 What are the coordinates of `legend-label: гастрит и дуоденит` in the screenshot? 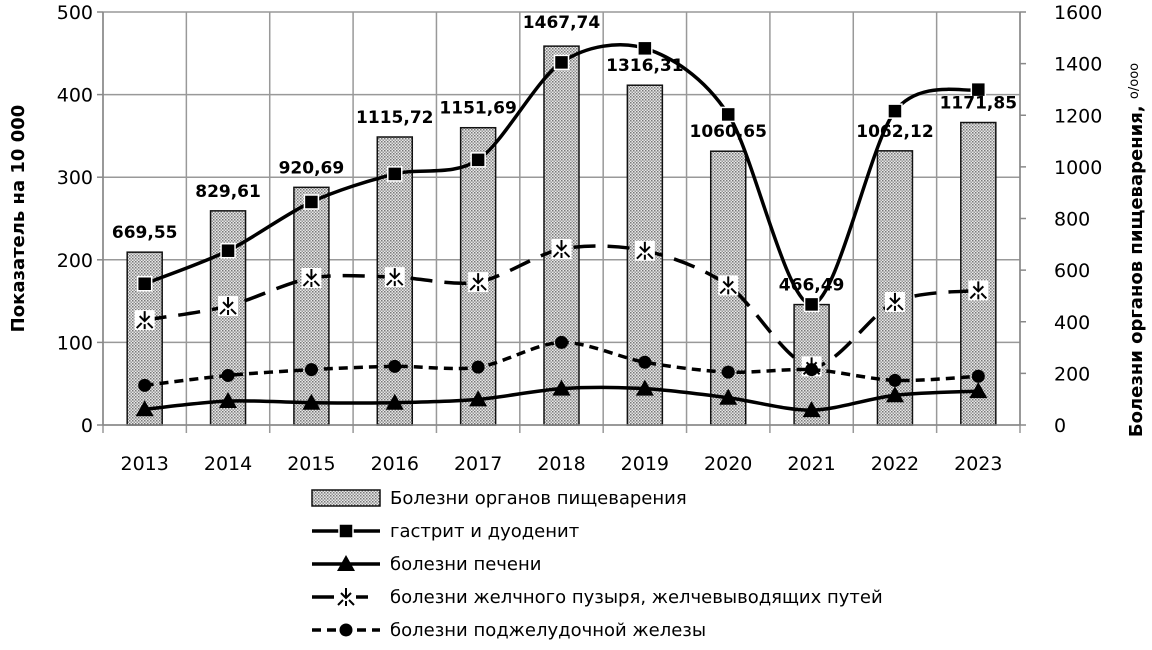 It's located at (484, 531).